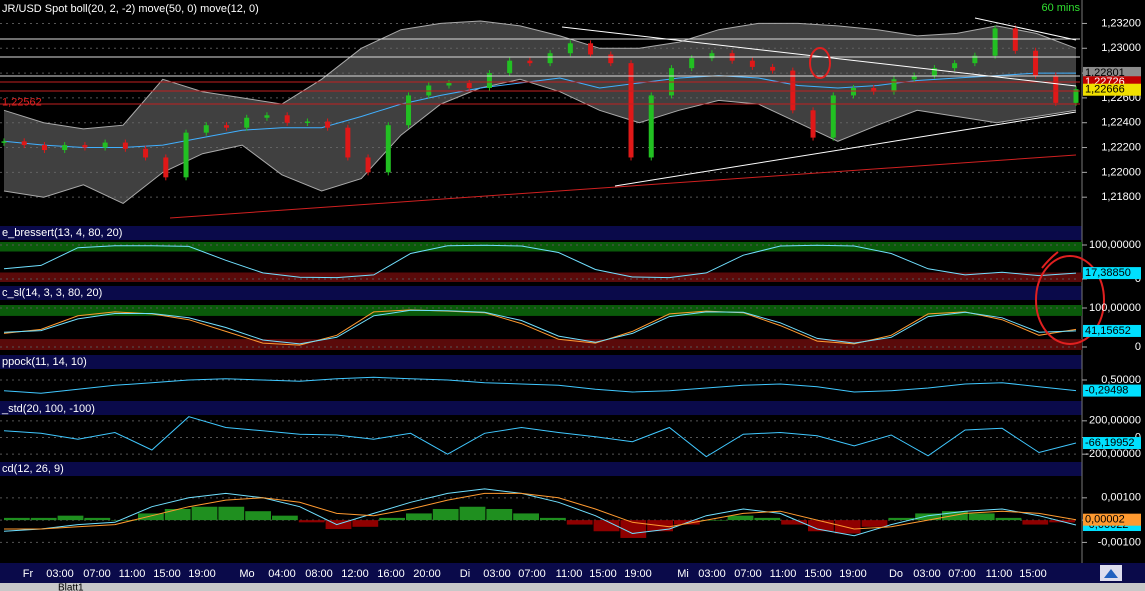 The image size is (1145, 591). Describe the element at coordinates (1105, 520) in the screenshot. I see `price-tag-label: 0,00002` at that location.